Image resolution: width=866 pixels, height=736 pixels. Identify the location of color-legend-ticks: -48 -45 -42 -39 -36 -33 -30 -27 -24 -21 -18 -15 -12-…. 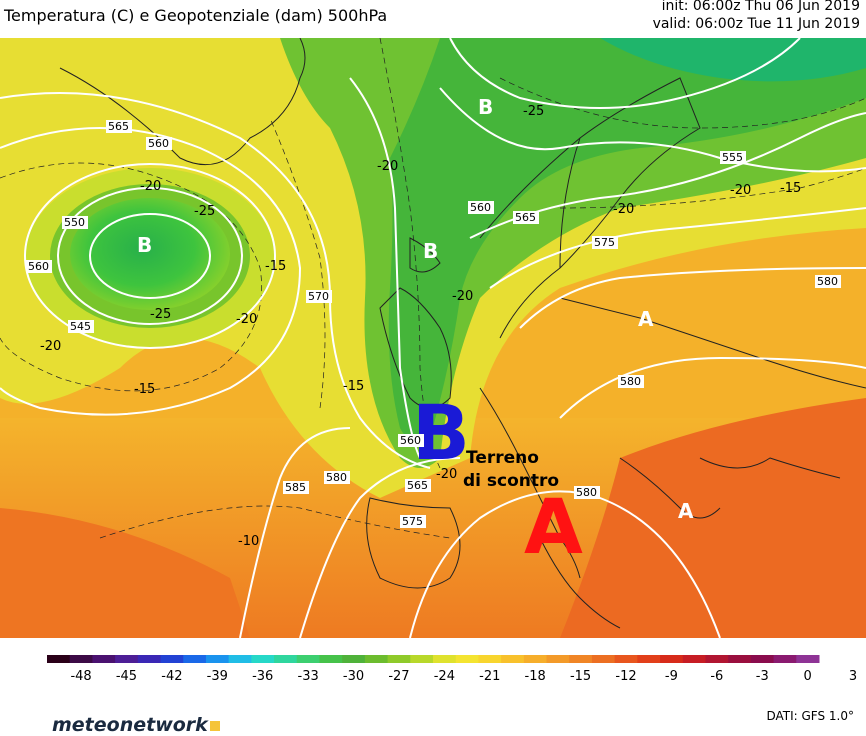
(463, 676).